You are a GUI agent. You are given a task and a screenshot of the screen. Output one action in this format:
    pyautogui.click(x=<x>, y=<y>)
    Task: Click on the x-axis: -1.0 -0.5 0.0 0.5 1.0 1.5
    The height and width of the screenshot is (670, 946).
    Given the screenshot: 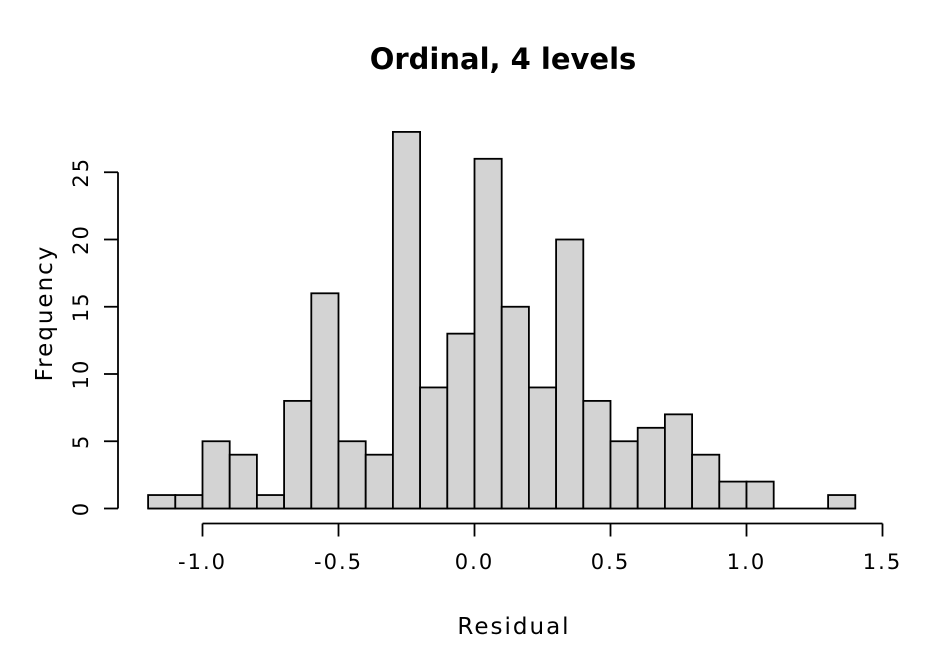 What is the action you would take?
    pyautogui.click(x=540, y=548)
    